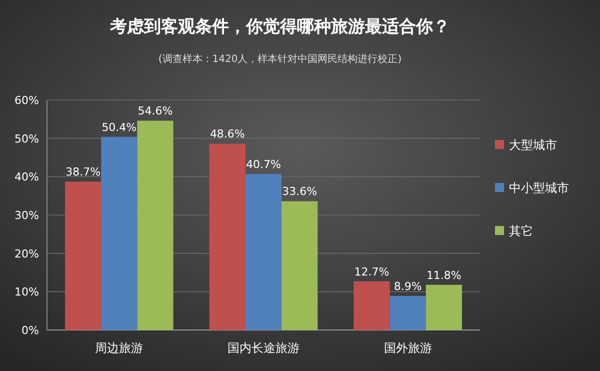 The width and height of the screenshot is (600, 371). What do you see at coordinates (408, 286) in the screenshot?
I see `data-label: 8.9%` at bounding box center [408, 286].